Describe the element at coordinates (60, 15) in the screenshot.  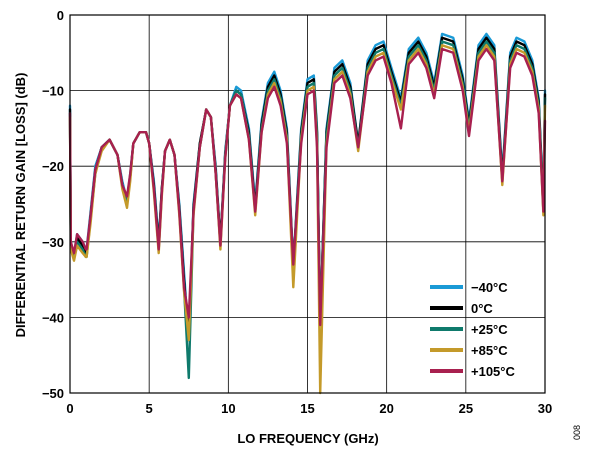
I see `y-tick-label: 0` at that location.